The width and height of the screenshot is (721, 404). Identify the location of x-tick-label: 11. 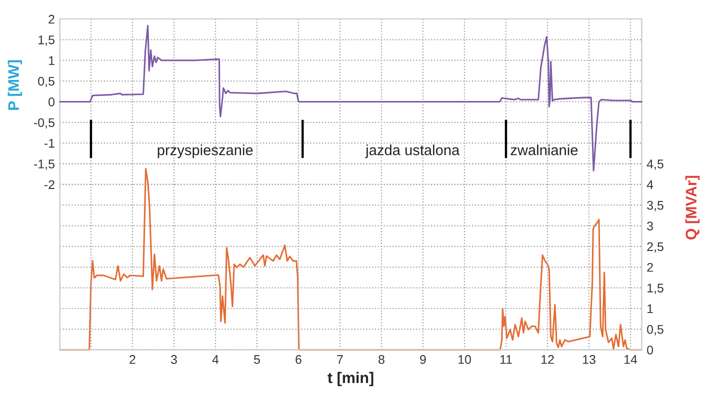
(506, 359).